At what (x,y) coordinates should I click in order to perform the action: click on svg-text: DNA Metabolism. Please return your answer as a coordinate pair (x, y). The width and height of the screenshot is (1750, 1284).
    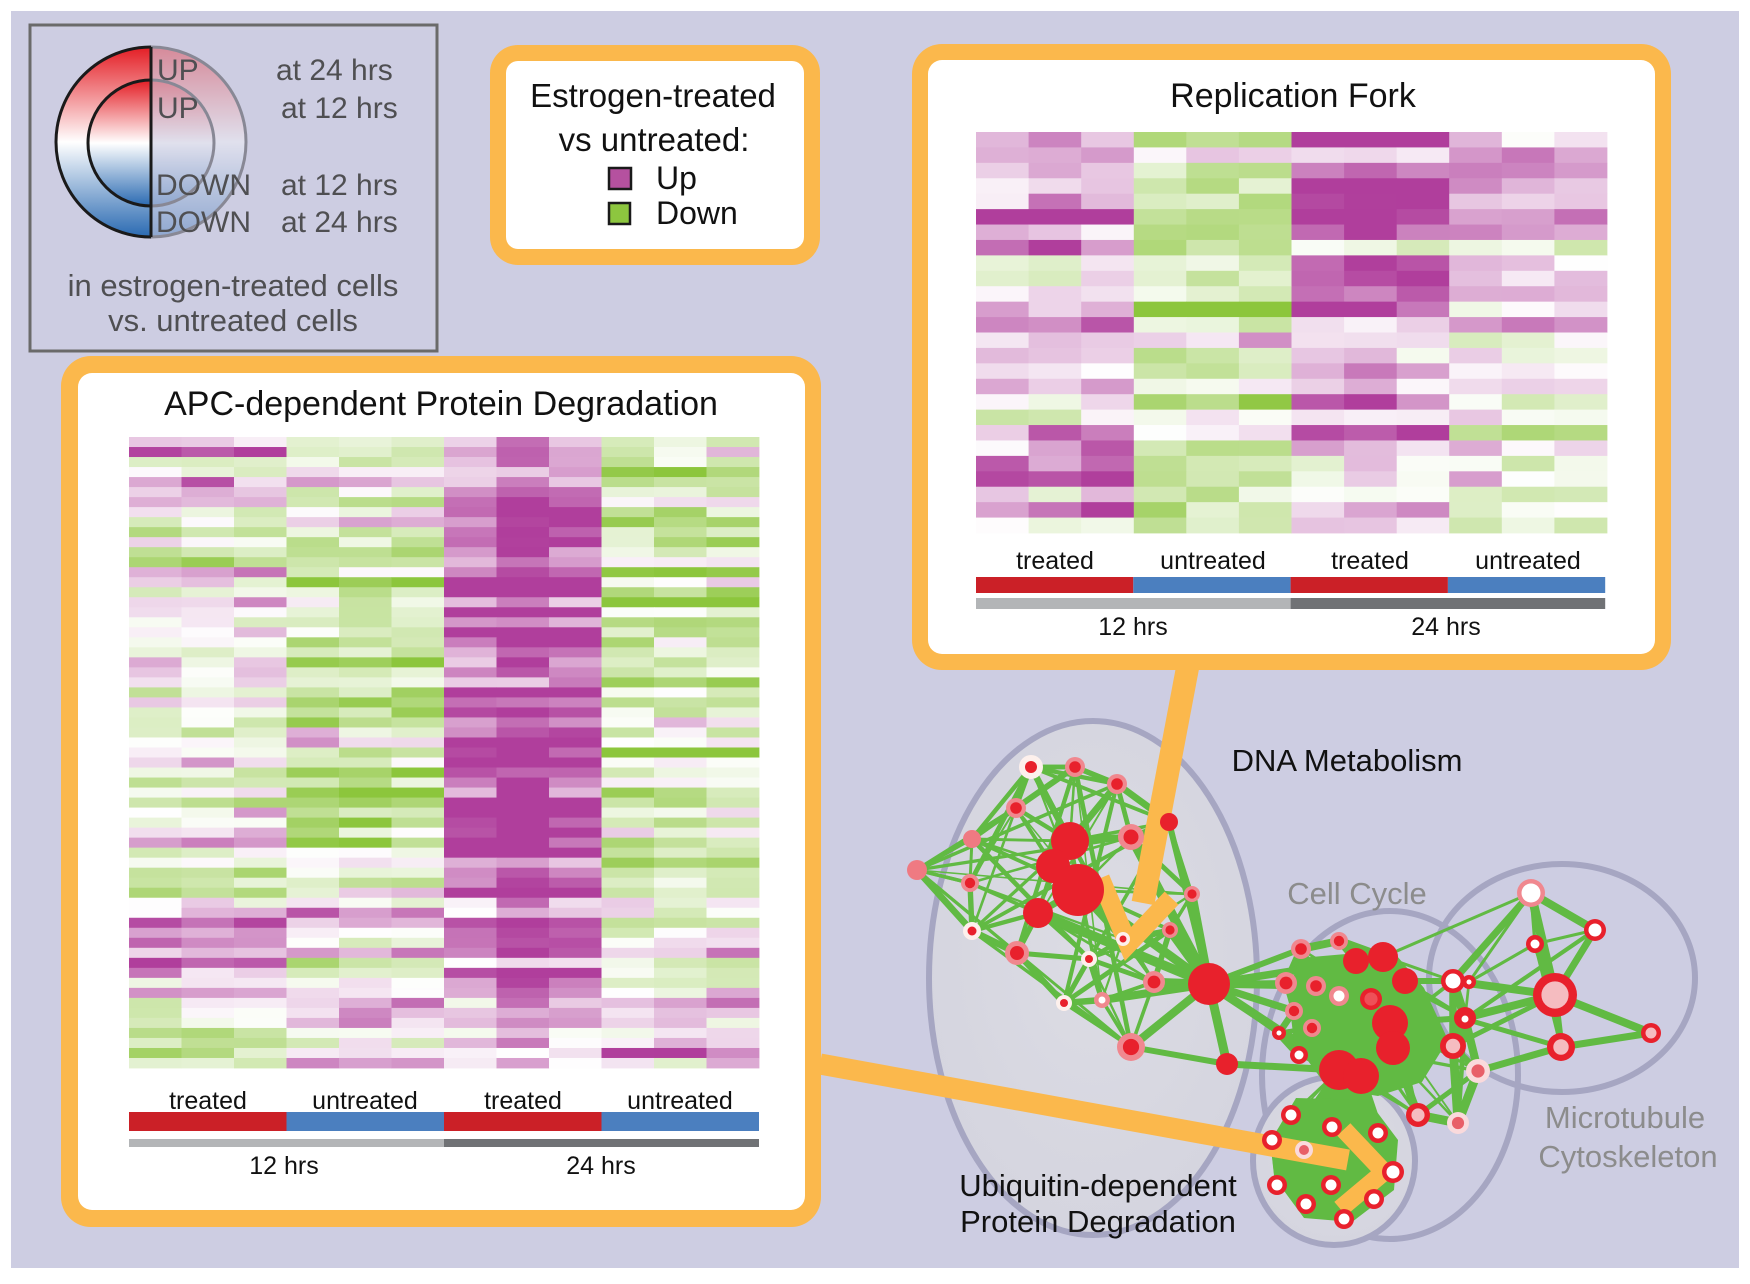
    Looking at the image, I should click on (1347, 760).